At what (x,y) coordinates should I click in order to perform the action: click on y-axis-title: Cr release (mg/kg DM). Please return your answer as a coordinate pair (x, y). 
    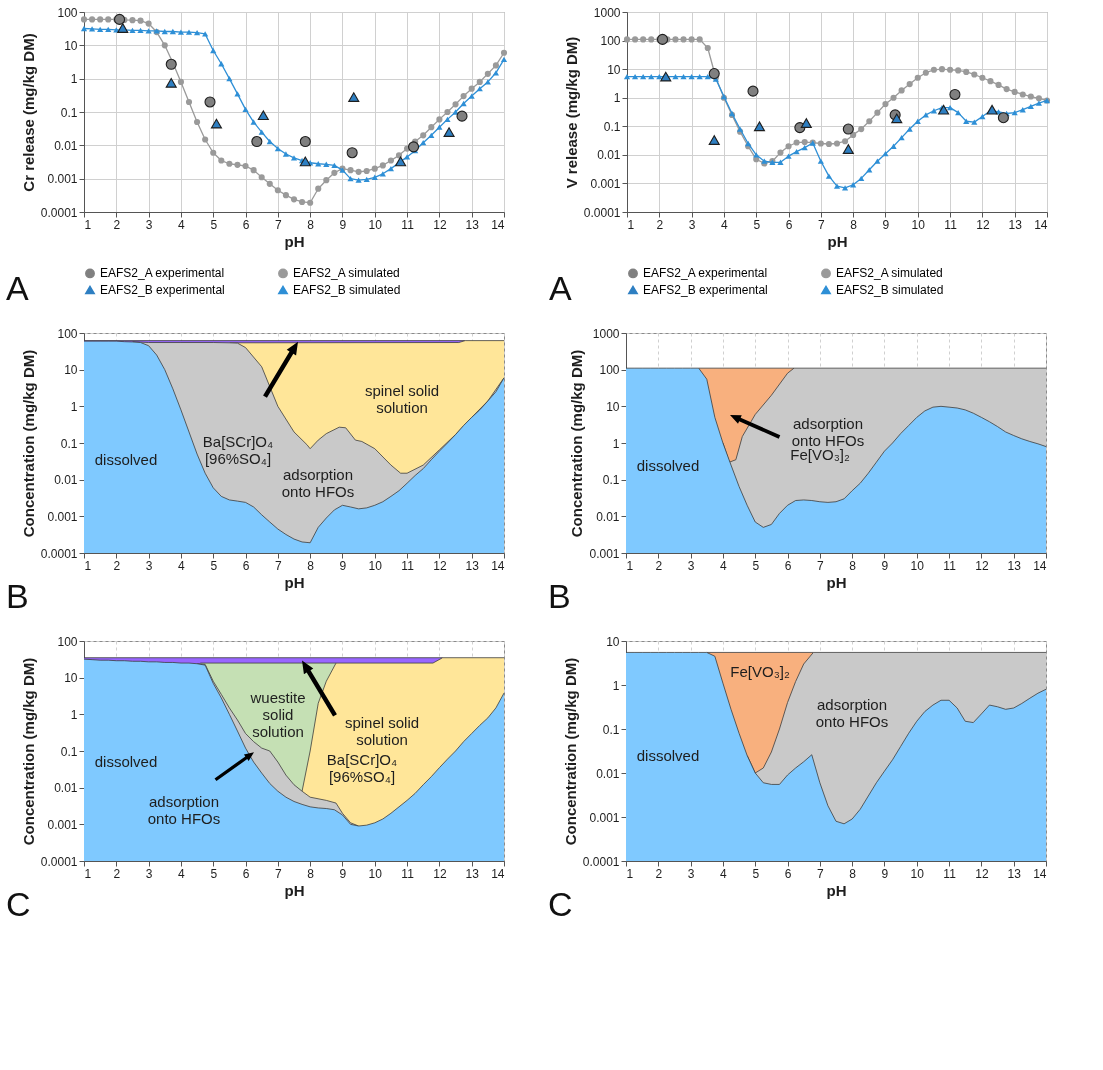
    Looking at the image, I should click on (28, 112).